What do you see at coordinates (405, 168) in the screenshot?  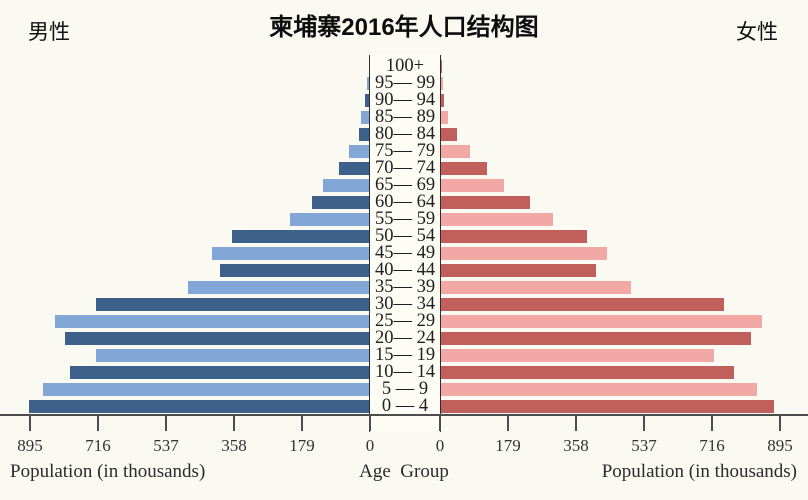 I see `age-group-label-70-74: 70— 74` at bounding box center [405, 168].